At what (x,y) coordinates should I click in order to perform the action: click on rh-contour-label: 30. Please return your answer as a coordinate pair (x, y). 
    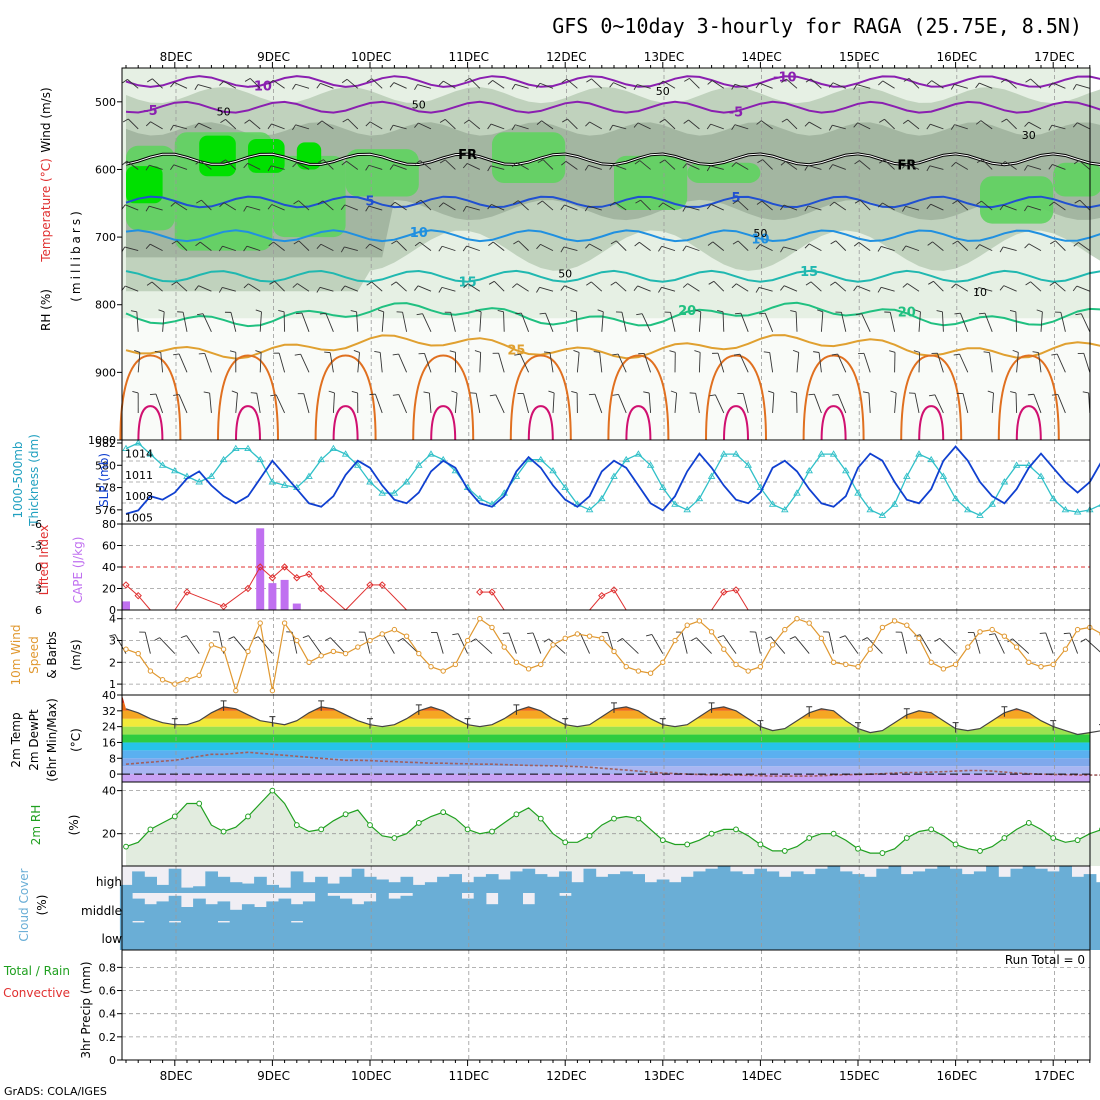
    Looking at the image, I should click on (1029, 135).